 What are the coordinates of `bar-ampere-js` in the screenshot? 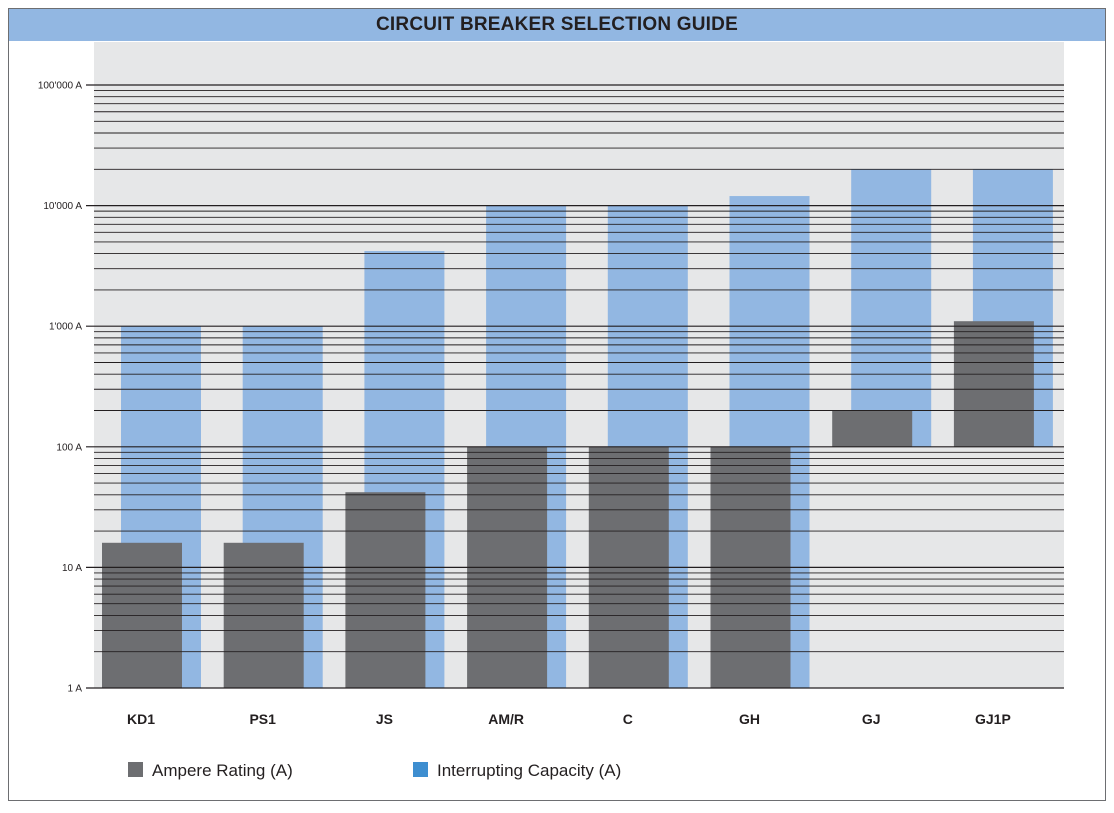 It's located at (385, 590).